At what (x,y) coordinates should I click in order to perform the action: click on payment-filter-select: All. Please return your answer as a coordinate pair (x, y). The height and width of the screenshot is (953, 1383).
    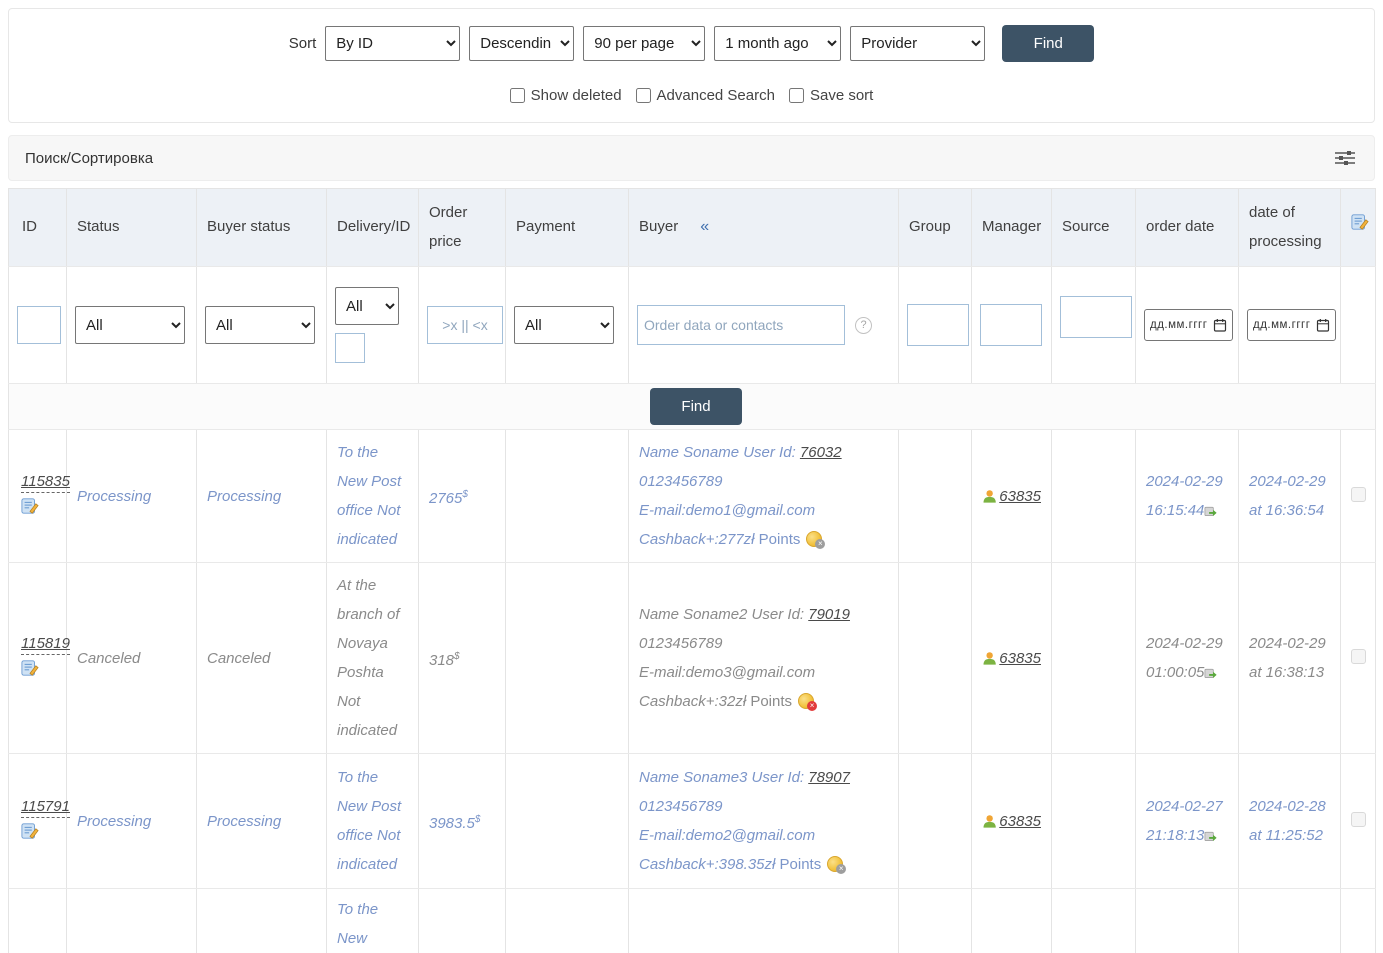
    Looking at the image, I should click on (564, 325).